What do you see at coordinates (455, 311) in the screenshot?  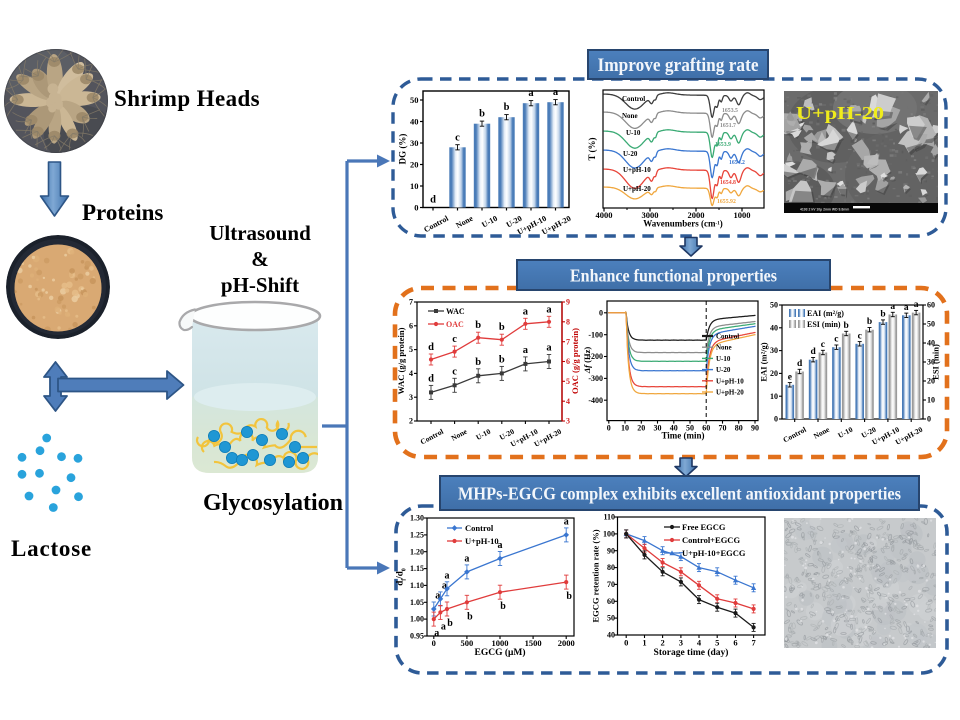 I see `svg-text: WAC` at bounding box center [455, 311].